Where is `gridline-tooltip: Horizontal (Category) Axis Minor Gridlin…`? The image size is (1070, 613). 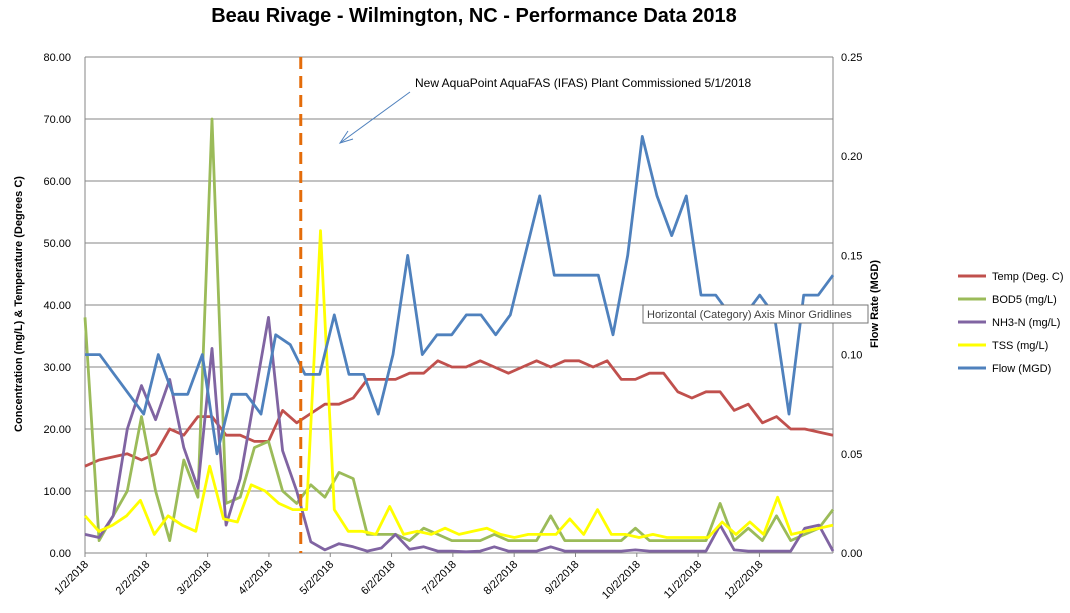
gridline-tooltip: Horizontal (Category) Axis Minor Gridlin… is located at coordinates (755, 314).